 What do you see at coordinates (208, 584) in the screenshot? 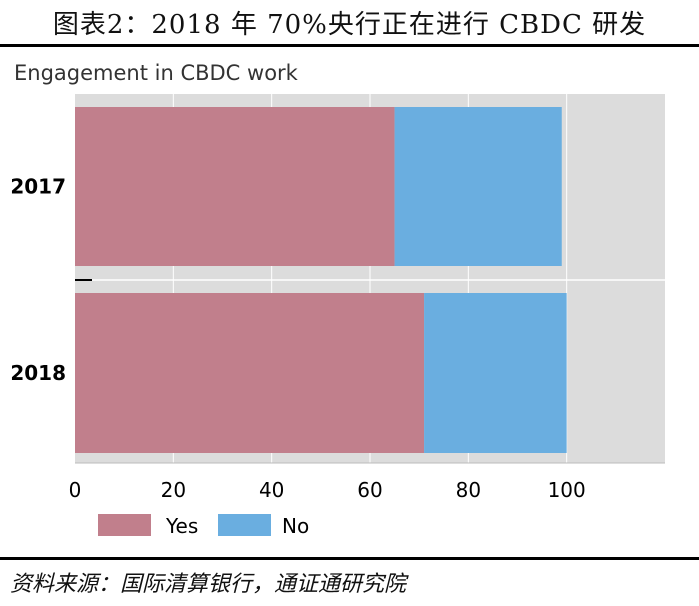
I see `source-note: 资料来源：国际清算银行，通证通研究院` at bounding box center [208, 584].